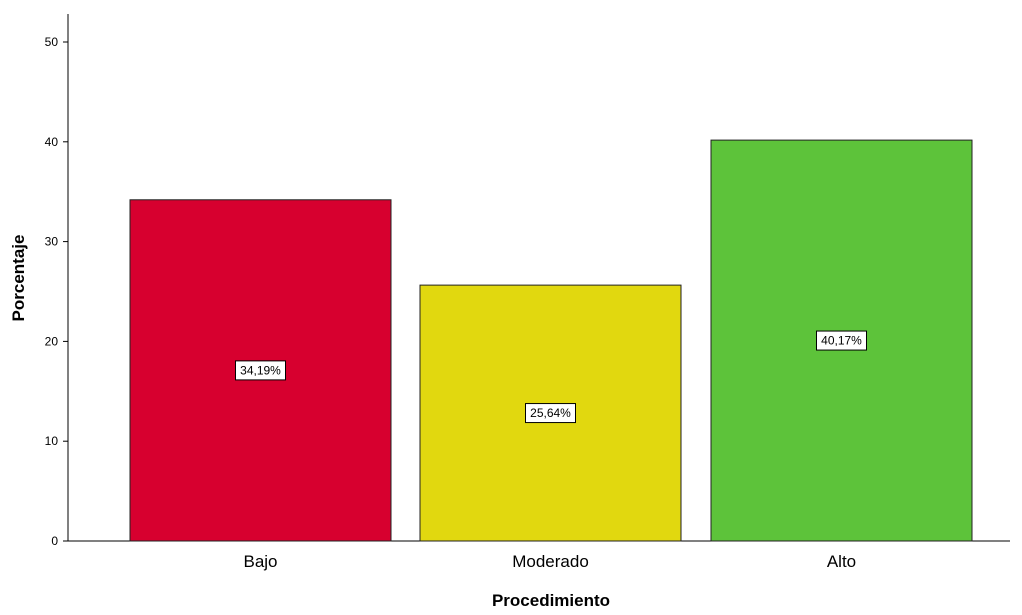  I want to click on y-axis-title: Porcentaje, so click(18, 278).